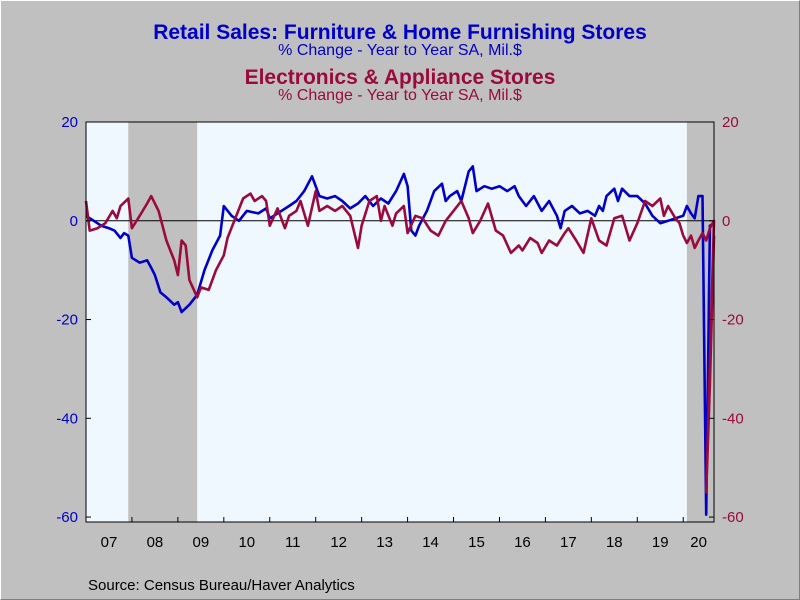  Describe the element at coordinates (67, 320) in the screenshot. I see `y-tick-label-left-2: -20` at that location.